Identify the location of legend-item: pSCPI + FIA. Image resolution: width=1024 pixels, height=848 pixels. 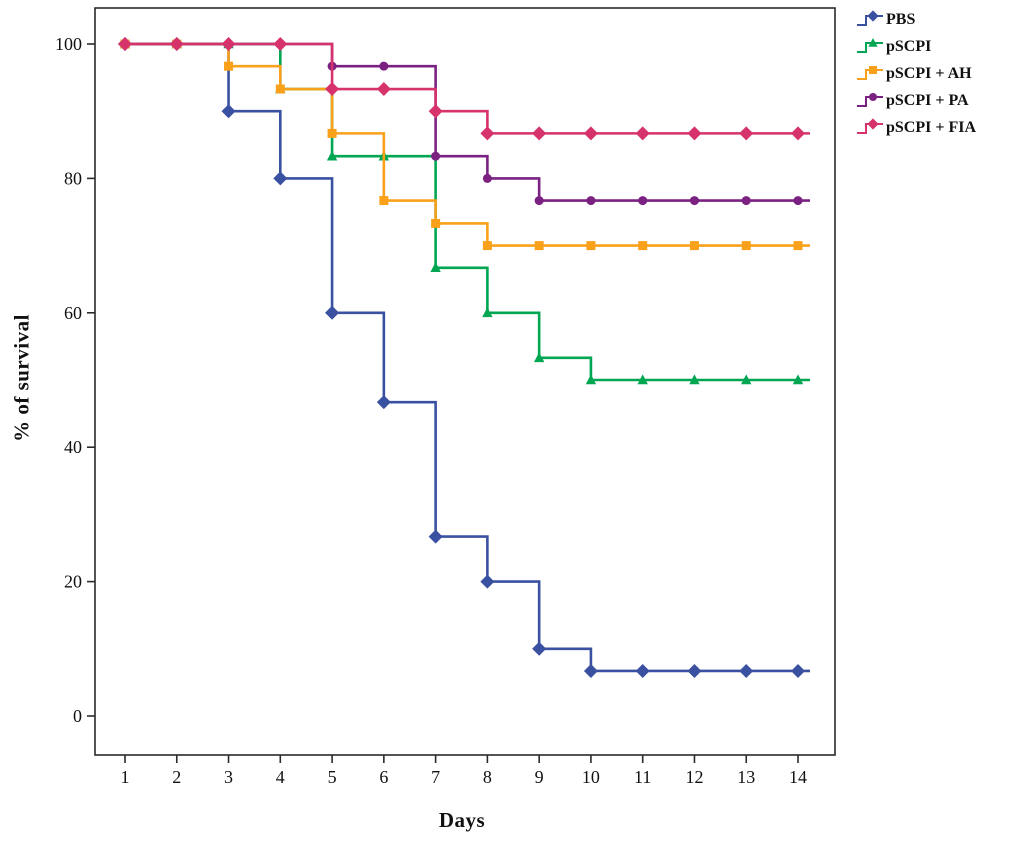
(916, 128).